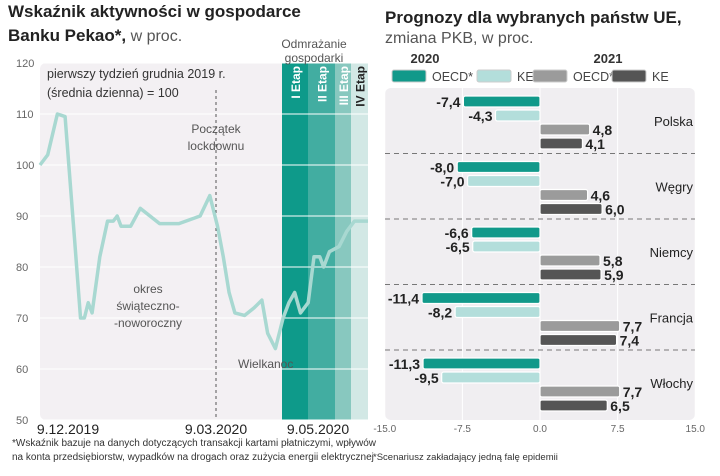  I want to click on left-title-2: Banku Pekao*,, so click(67, 35).